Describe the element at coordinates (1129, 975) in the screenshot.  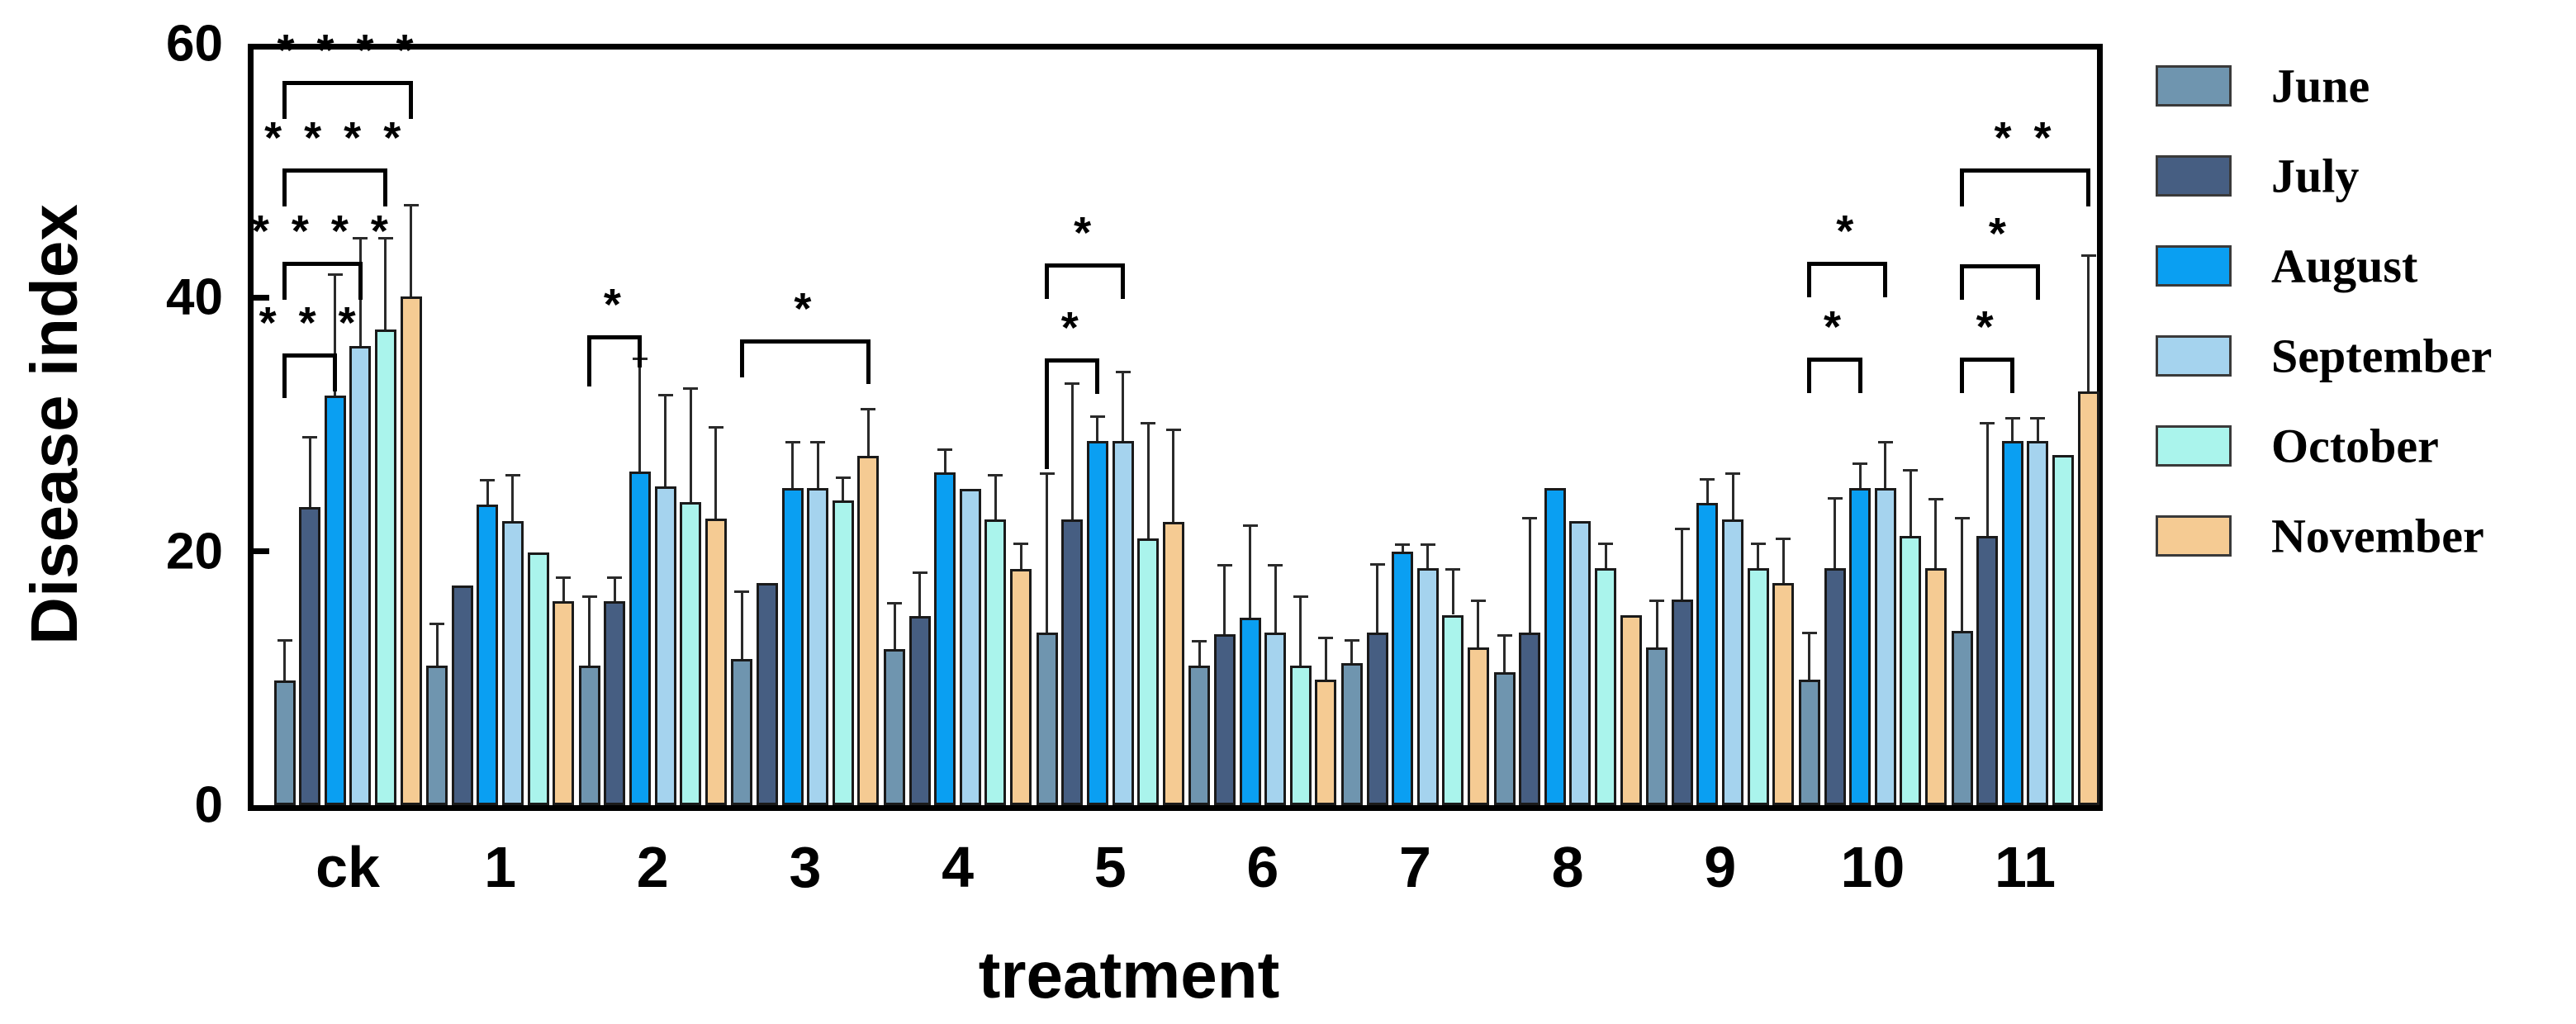
I see `x-axis-title: treatment` at that location.